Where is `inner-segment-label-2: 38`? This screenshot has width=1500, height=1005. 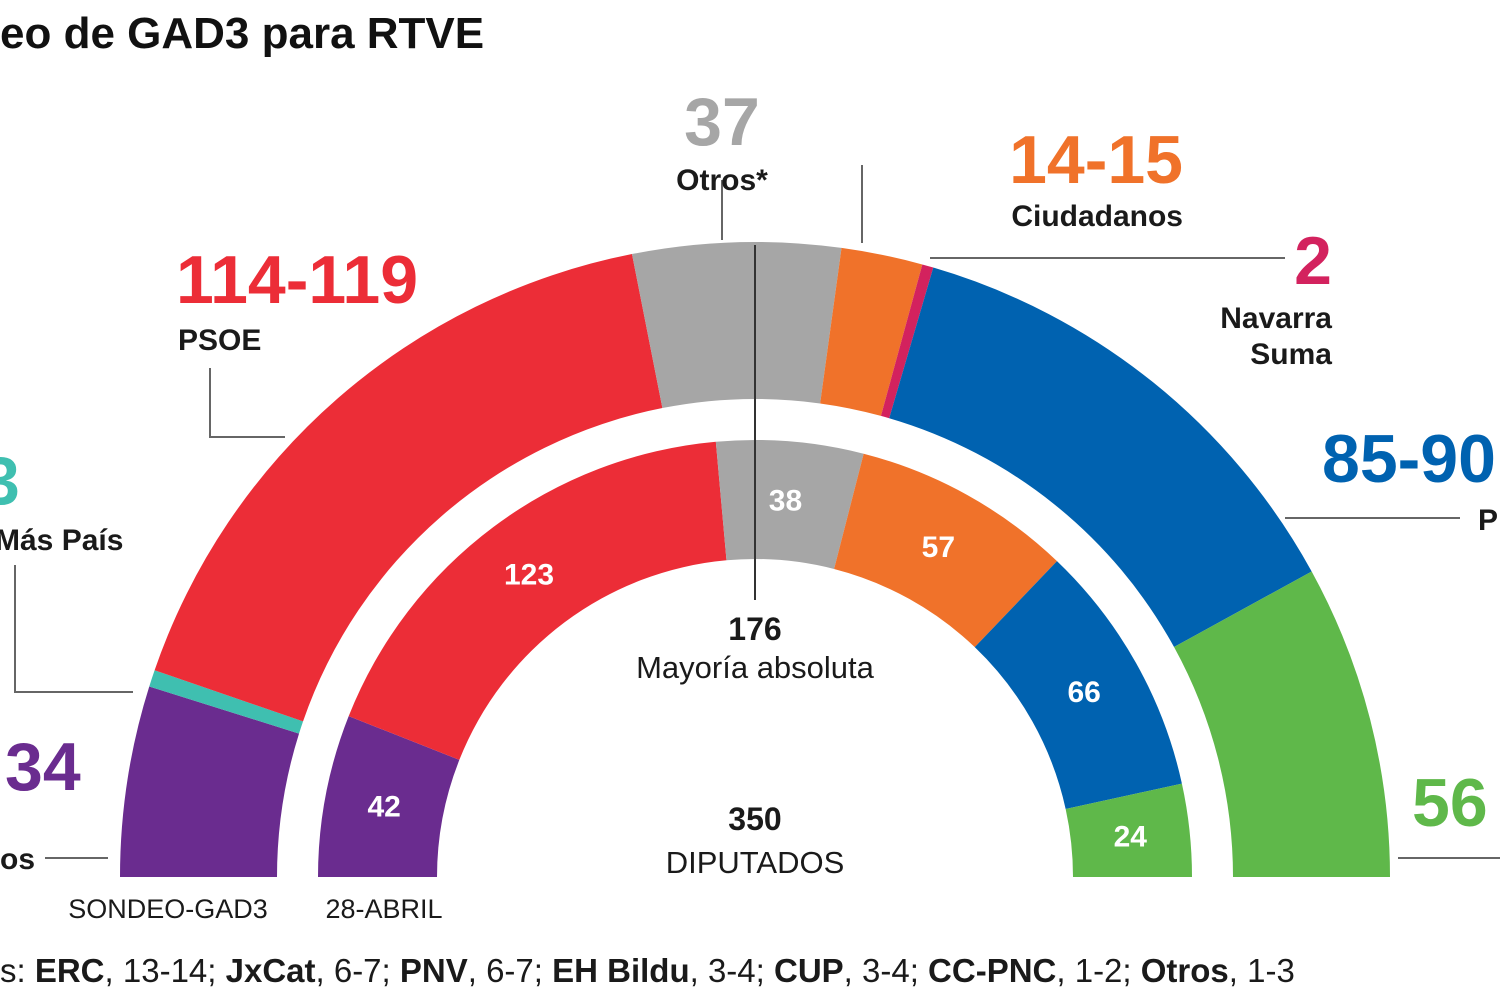 inner-segment-label-2: 38 is located at coordinates (785, 501).